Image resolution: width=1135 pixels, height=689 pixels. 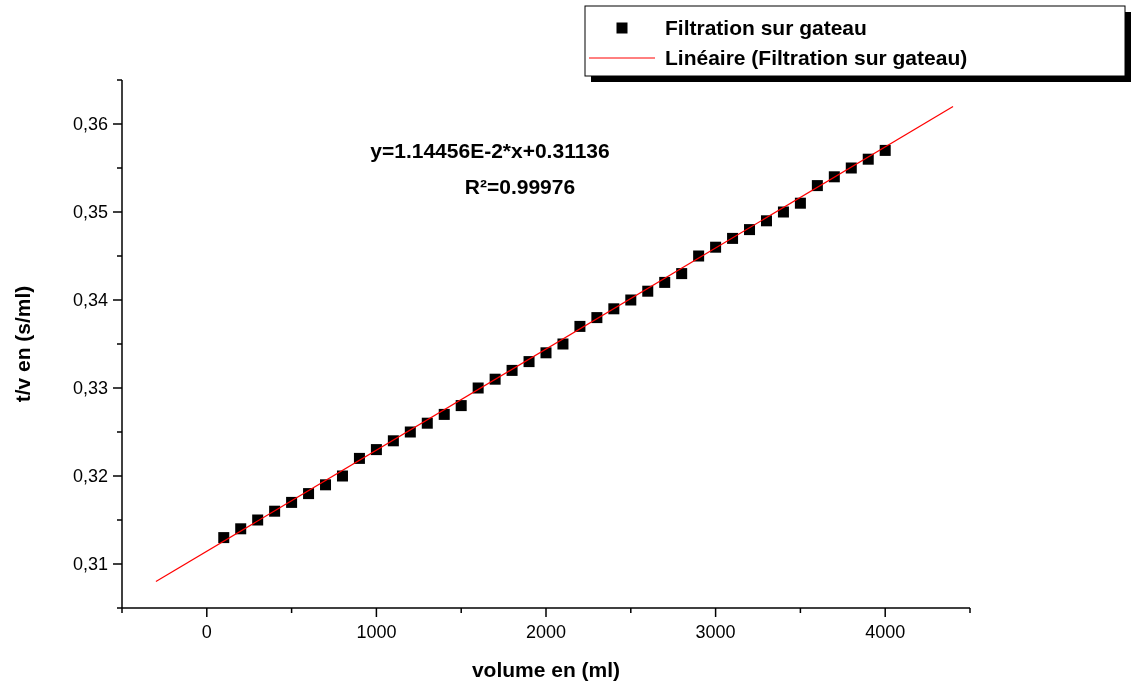 What do you see at coordinates (90, 564) in the screenshot?
I see `y-tick-label: 0,31` at bounding box center [90, 564].